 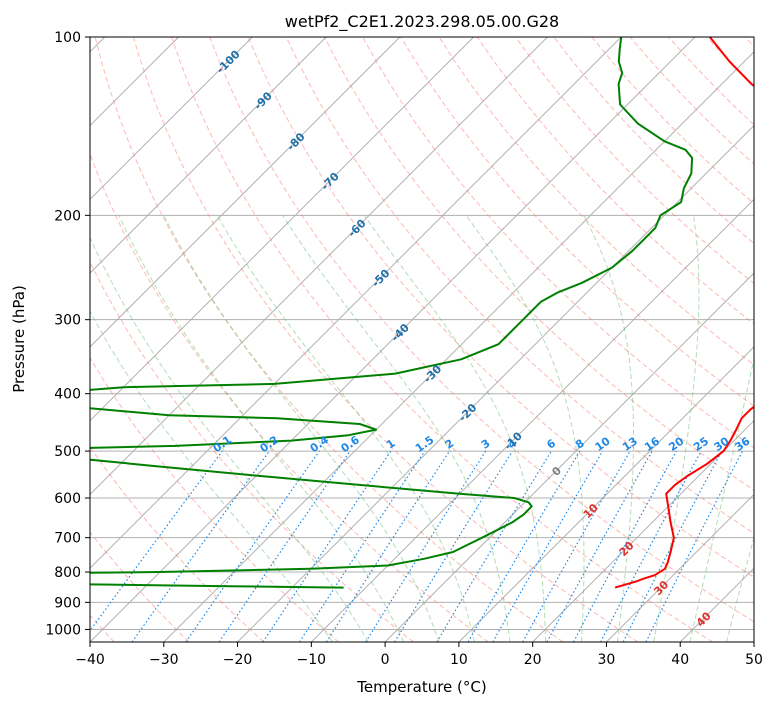 What do you see at coordinates (295, 141) in the screenshot?
I see `isotherm-label: -80` at bounding box center [295, 141].